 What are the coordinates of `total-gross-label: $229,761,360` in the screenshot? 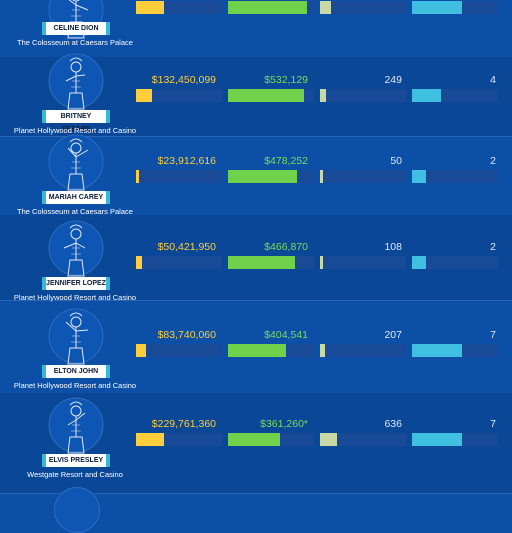 It's located at (183, 424).